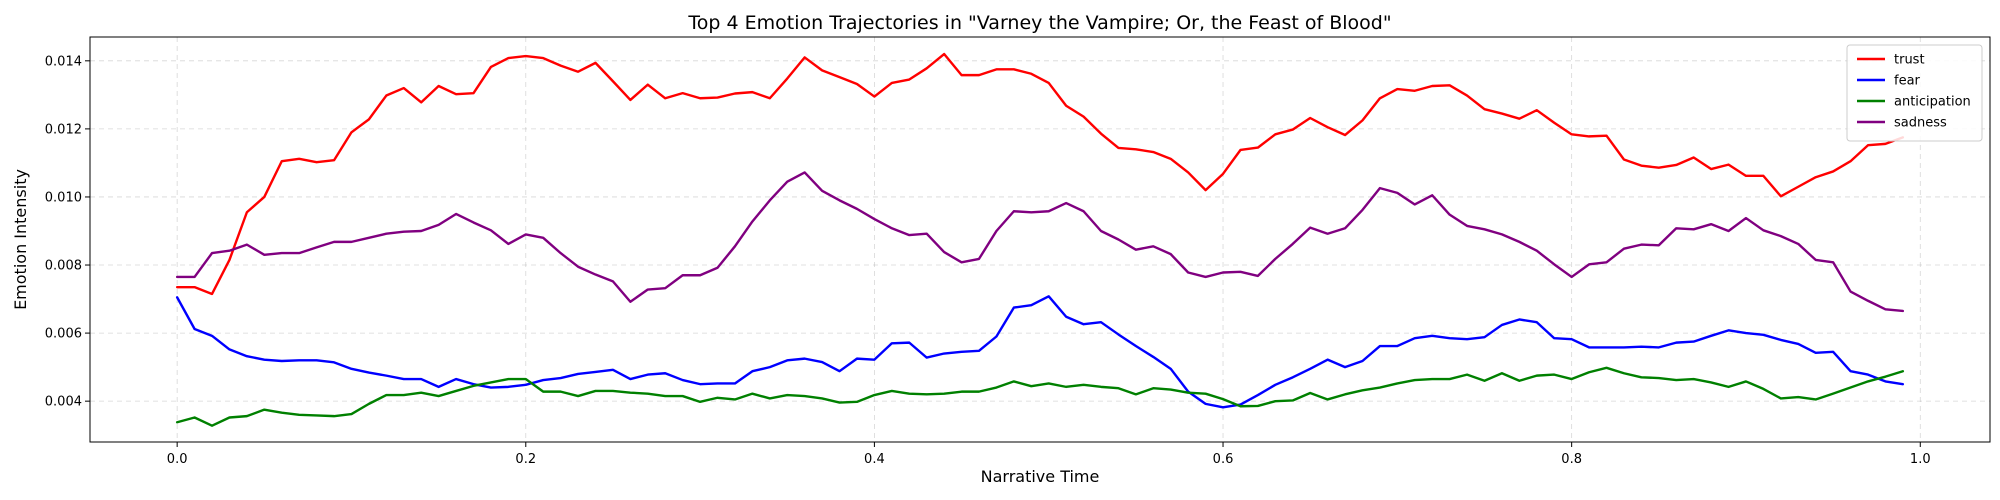 This screenshot has width=2000, height=500. I want to click on legend-label-sadness: sadness, so click(1920, 123).